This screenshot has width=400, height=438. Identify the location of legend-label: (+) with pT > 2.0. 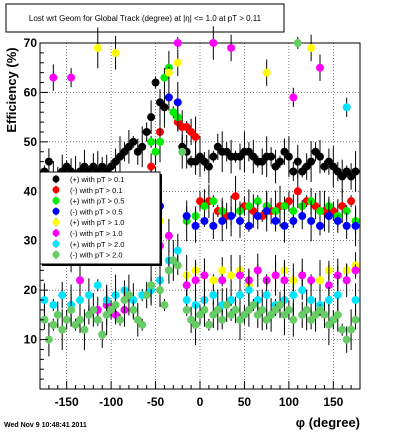
(97, 244).